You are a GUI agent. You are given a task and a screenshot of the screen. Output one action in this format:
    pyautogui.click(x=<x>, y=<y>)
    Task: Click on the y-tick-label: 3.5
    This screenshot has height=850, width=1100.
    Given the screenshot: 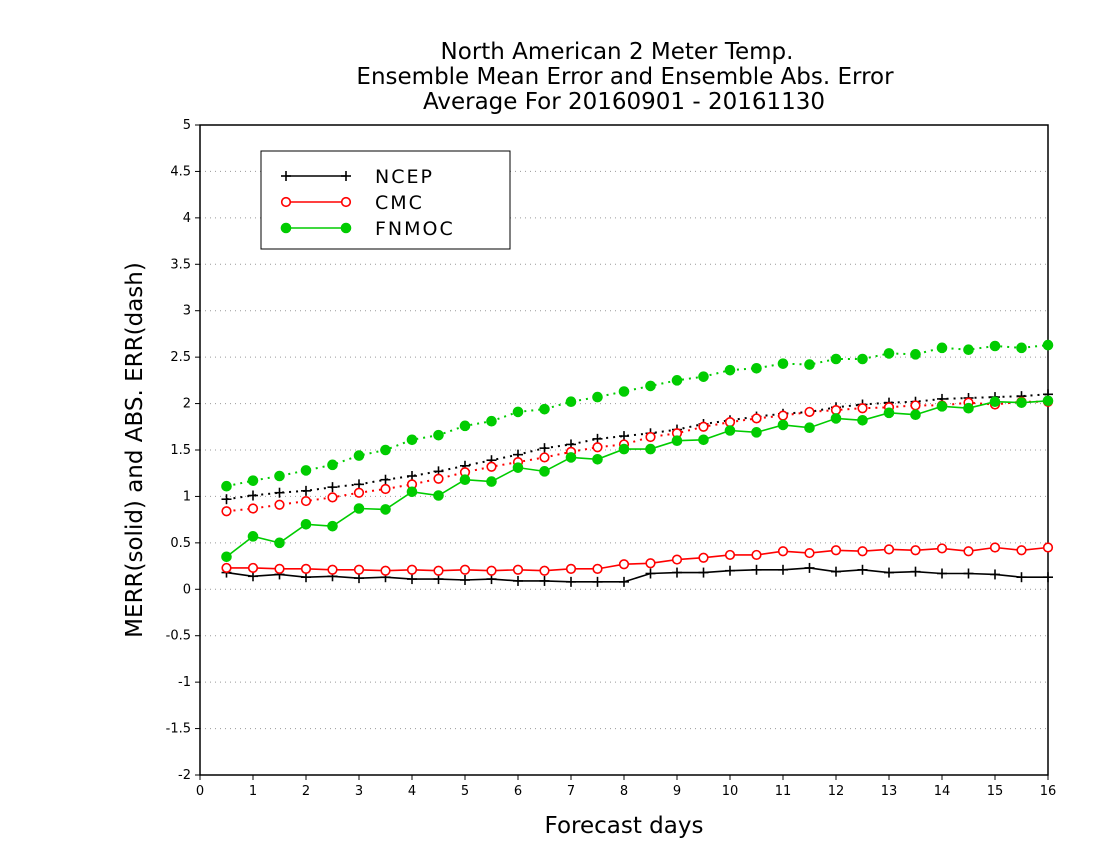 What is the action you would take?
    pyautogui.click(x=180, y=264)
    